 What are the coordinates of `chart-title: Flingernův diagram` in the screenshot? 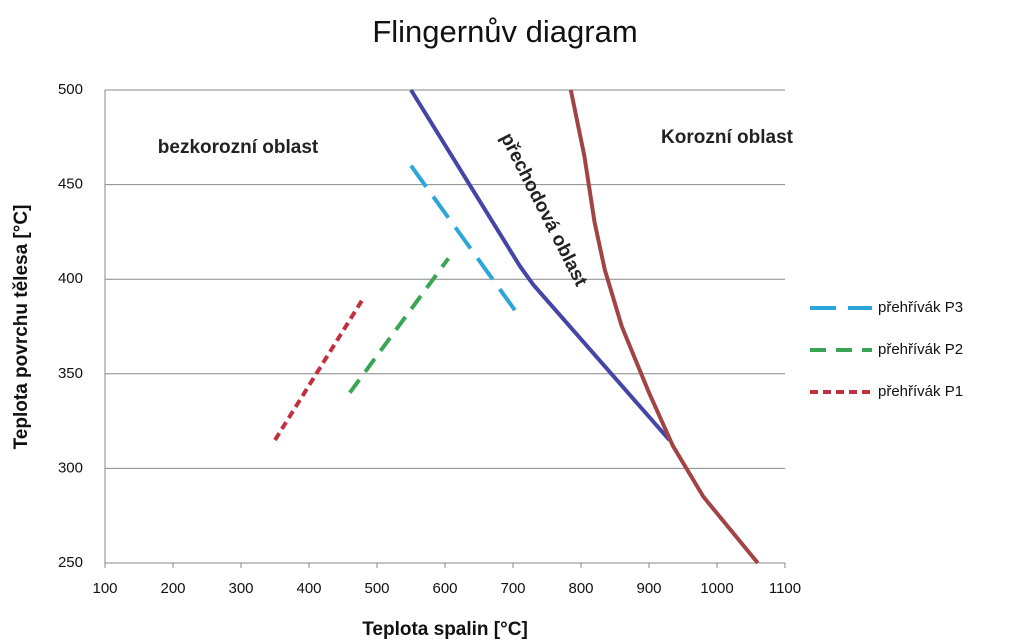 It's located at (504, 31).